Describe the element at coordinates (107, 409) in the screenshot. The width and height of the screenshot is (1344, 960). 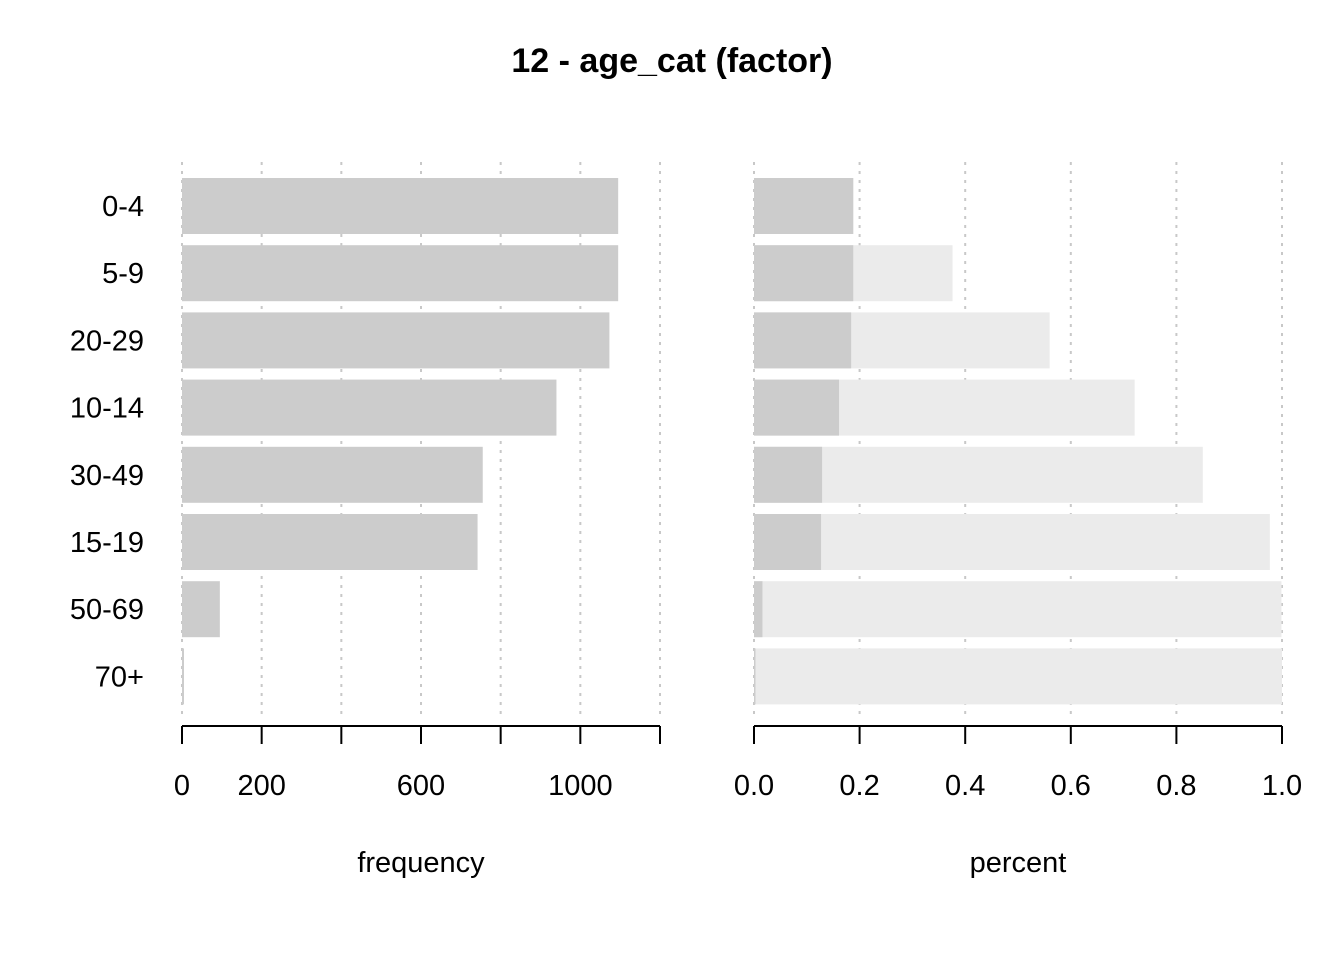
I see `category-label-3: 10-14` at that location.